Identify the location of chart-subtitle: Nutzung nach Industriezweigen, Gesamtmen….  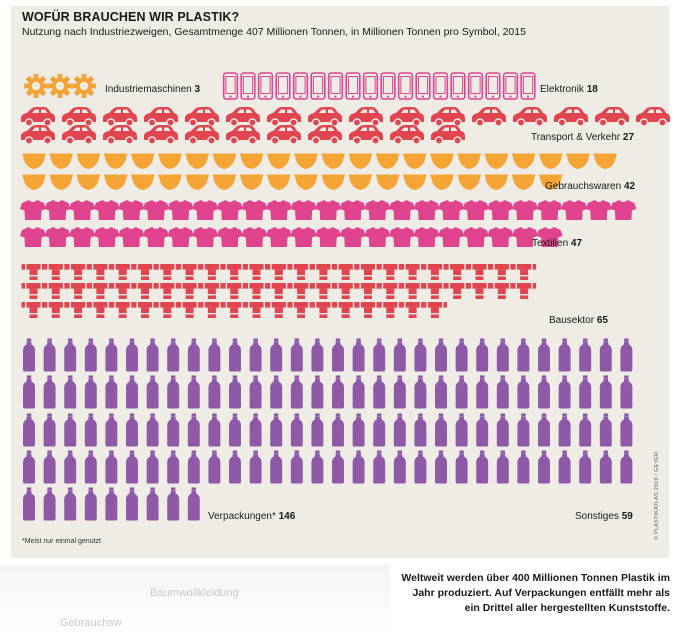
(274, 32).